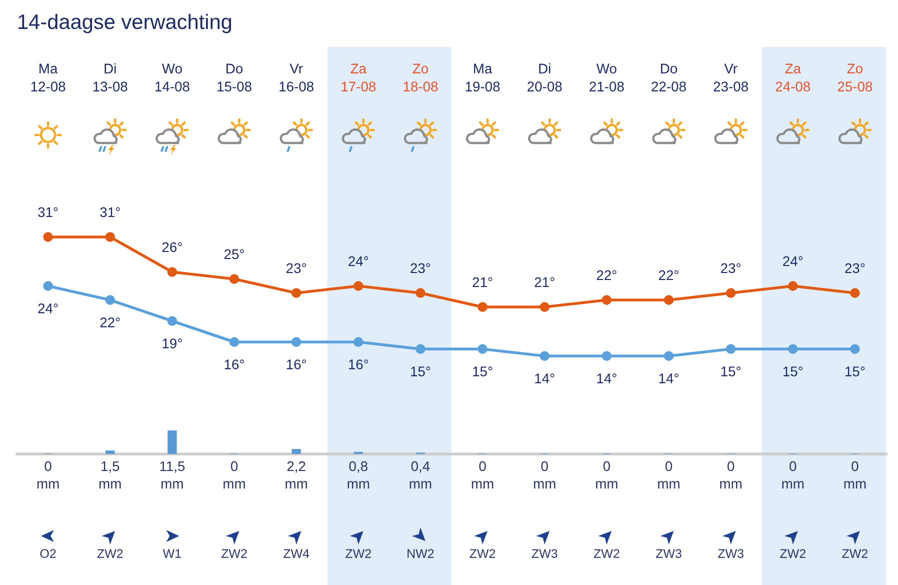 The height and width of the screenshot is (585, 898). What do you see at coordinates (297, 553) in the screenshot?
I see `category-label: ZW4` at bounding box center [297, 553].